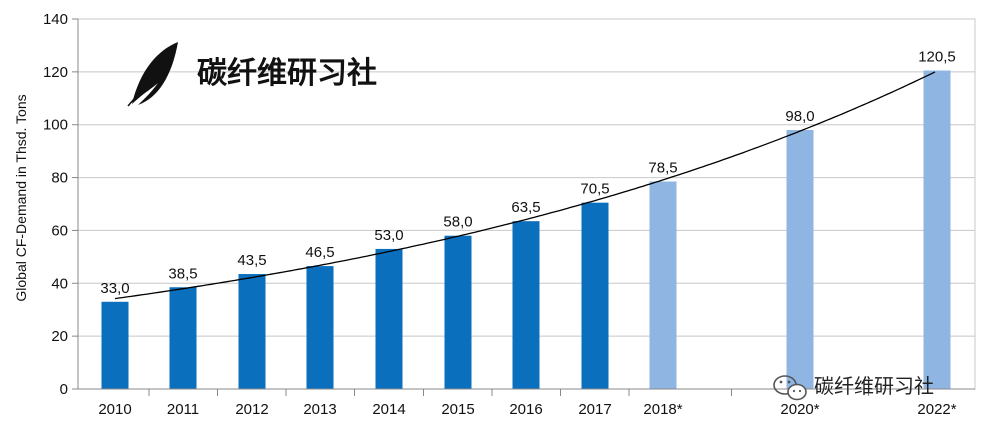 The width and height of the screenshot is (992, 430). I want to click on x-tick-label: 2020*, so click(799, 409).